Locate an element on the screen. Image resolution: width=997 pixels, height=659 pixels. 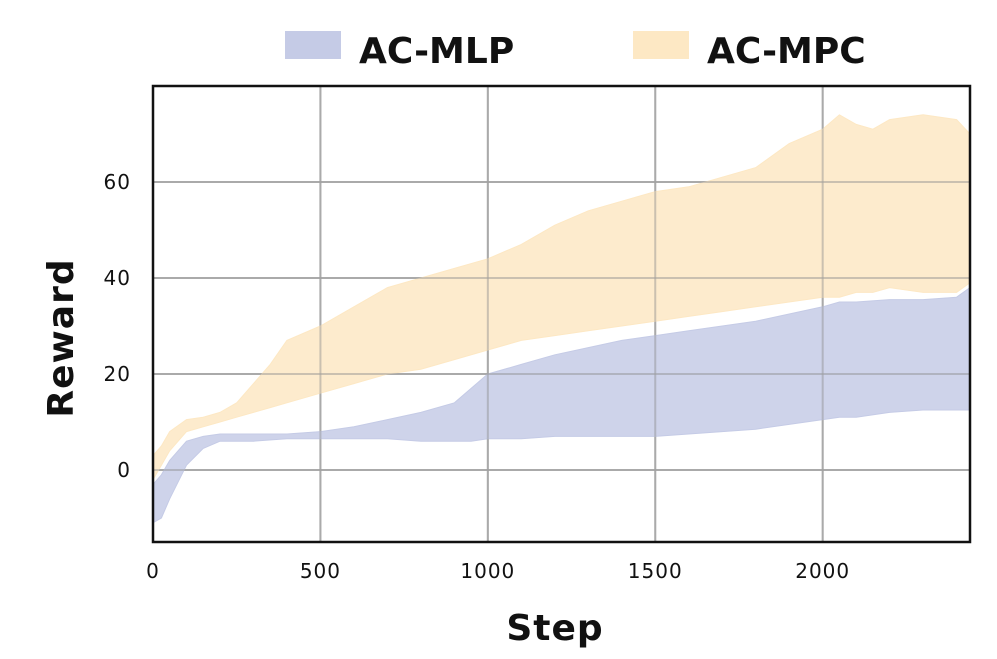
legend: AC-MLP AC-MPC is located at coordinates (575, 51).